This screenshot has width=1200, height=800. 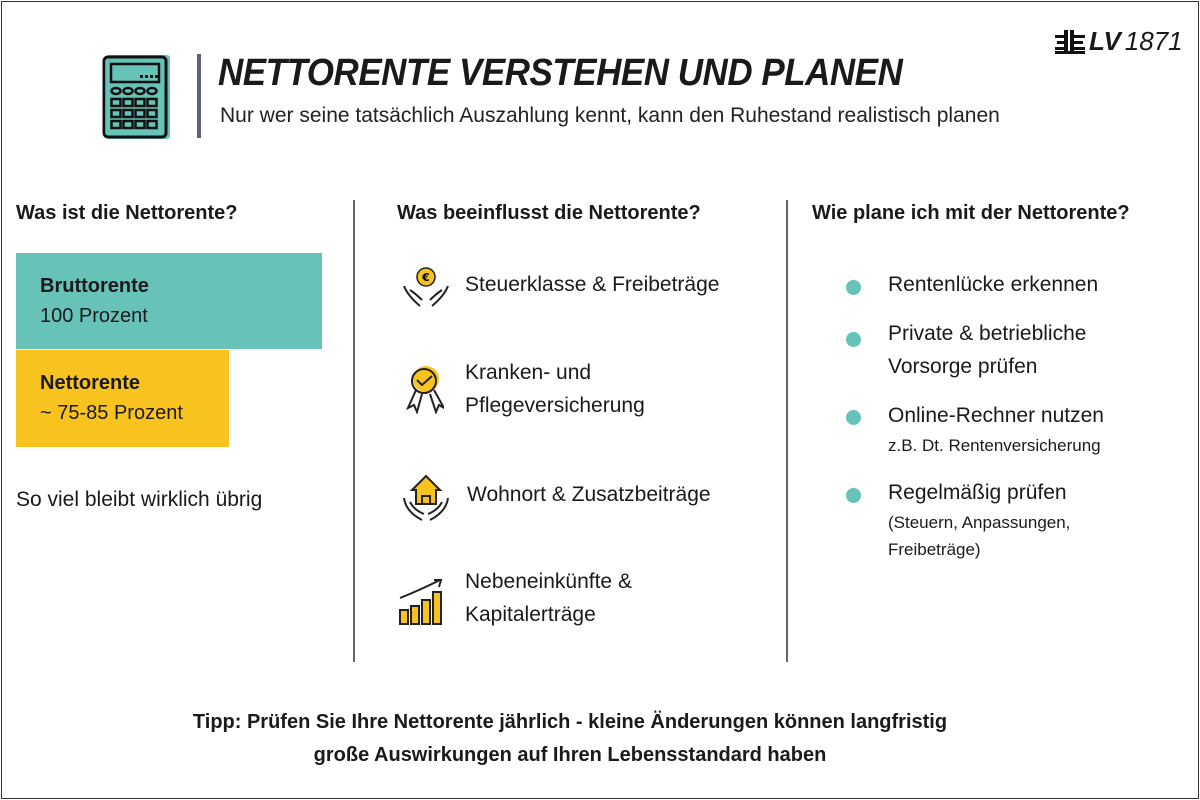 What do you see at coordinates (421, 602) in the screenshot?
I see `growth-chart-icon` at bounding box center [421, 602].